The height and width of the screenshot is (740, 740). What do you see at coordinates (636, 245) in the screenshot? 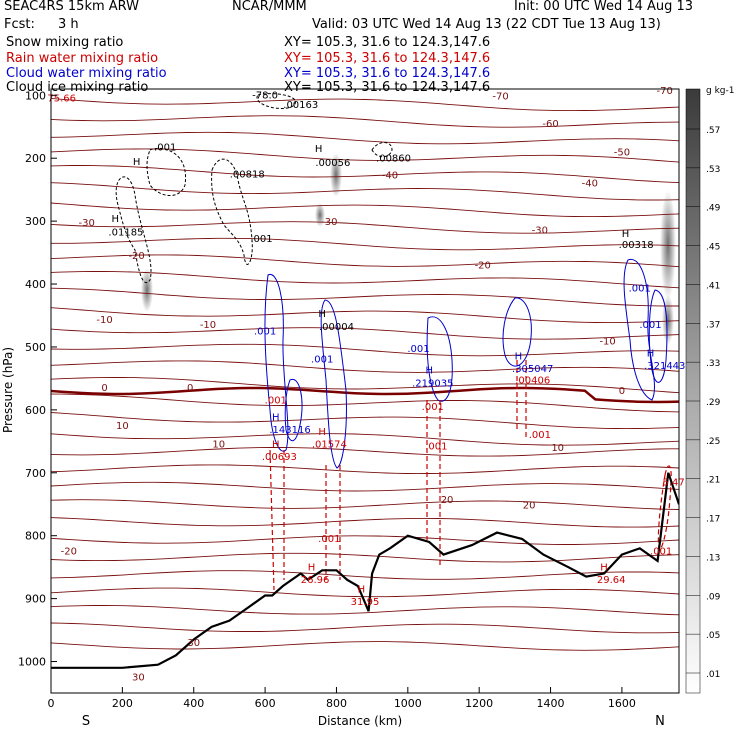
I see `contour-label: .00318` at bounding box center [636, 245].